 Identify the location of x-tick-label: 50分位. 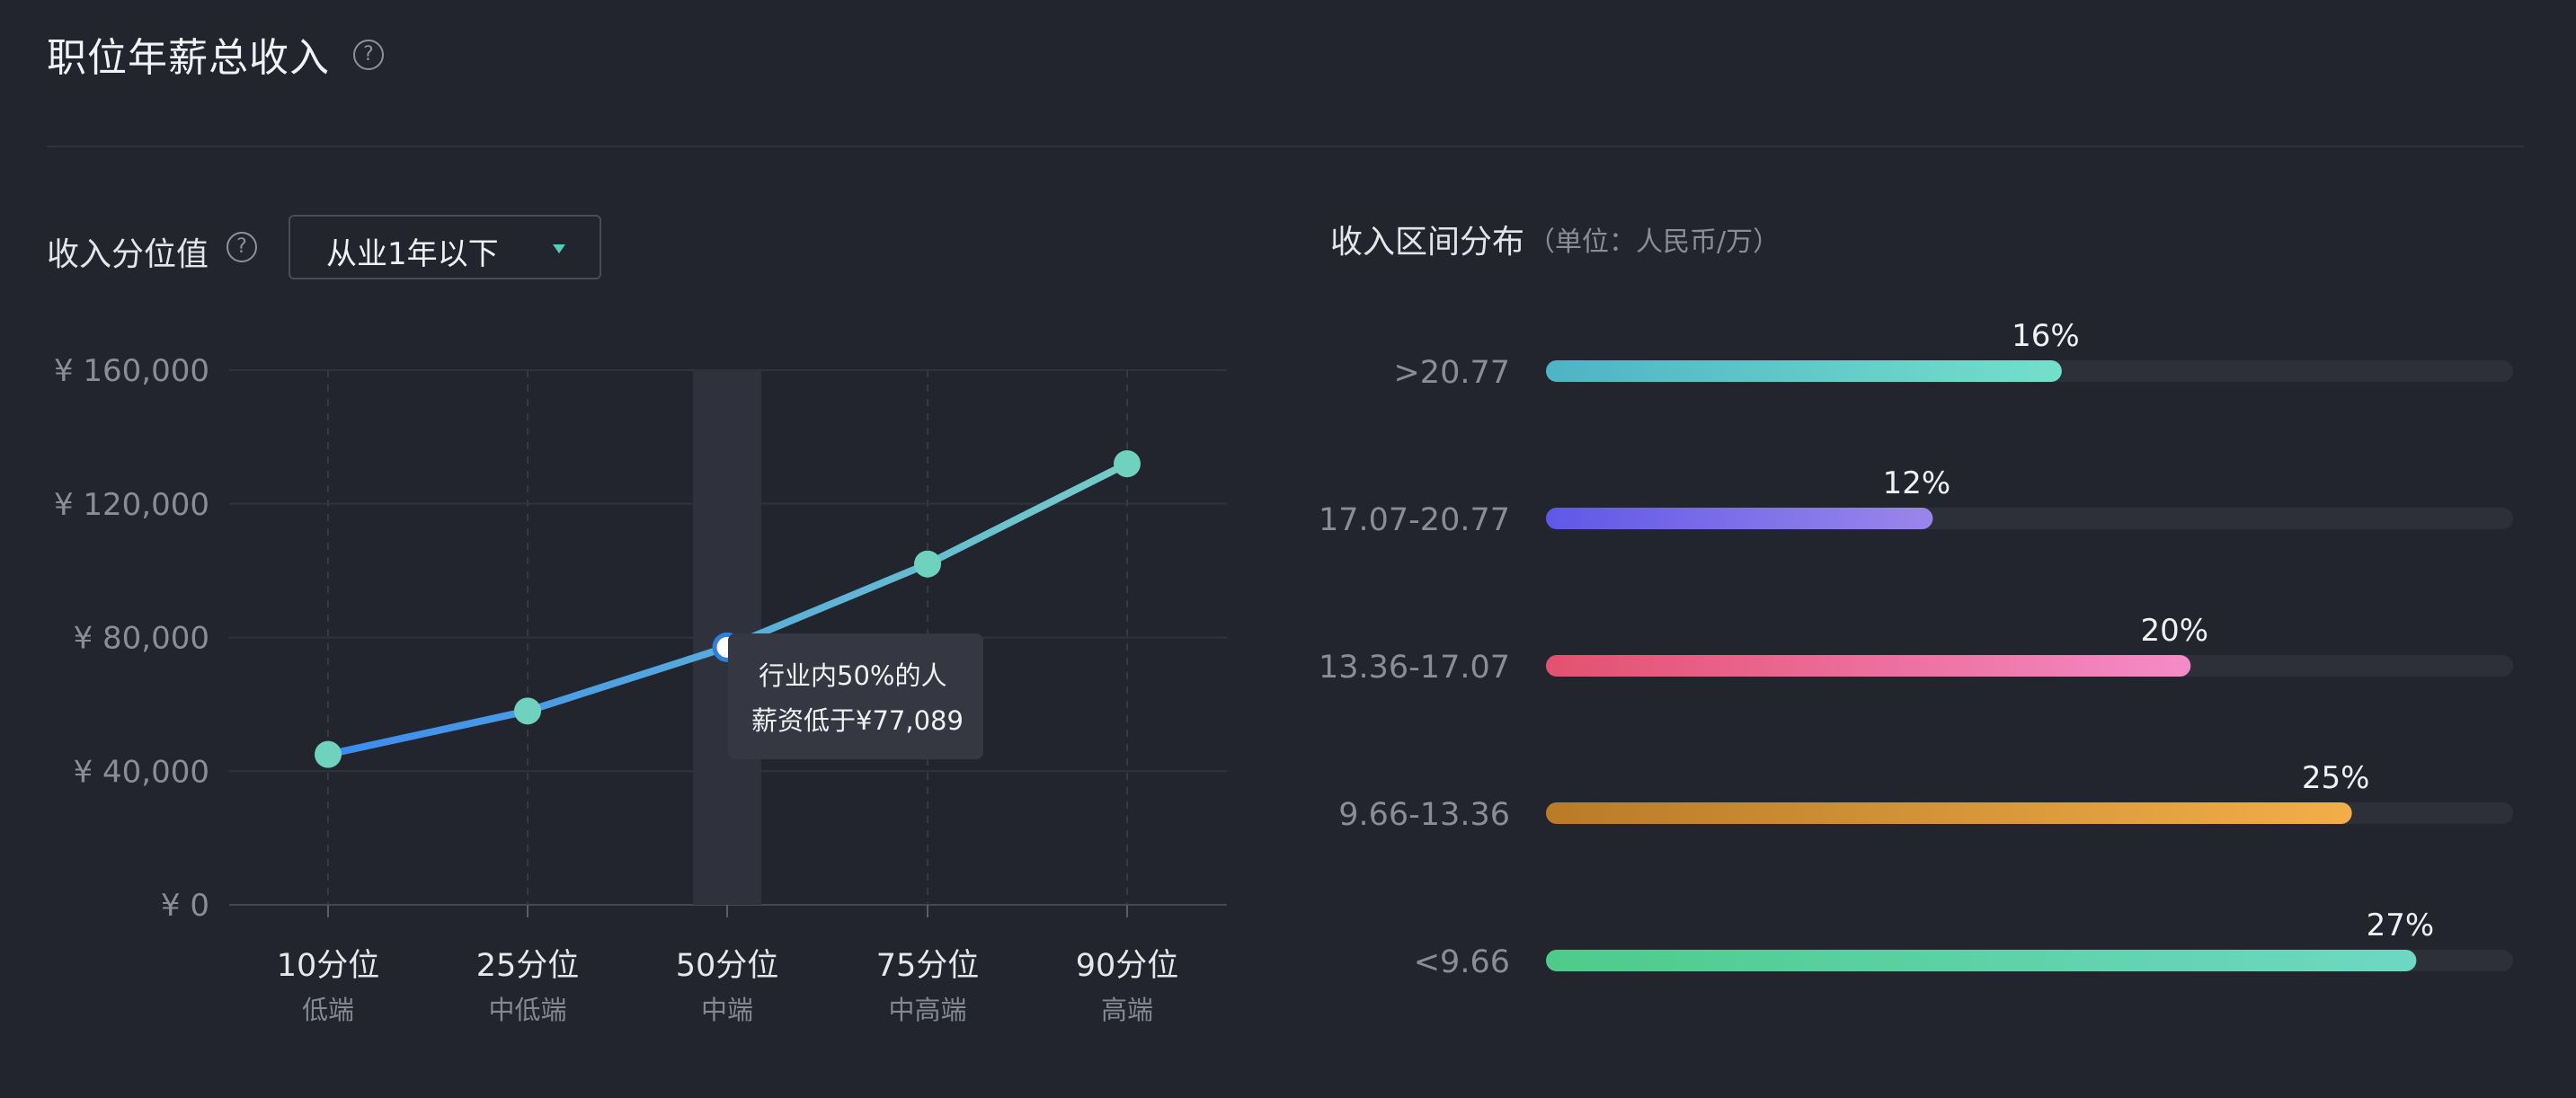
(727, 966).